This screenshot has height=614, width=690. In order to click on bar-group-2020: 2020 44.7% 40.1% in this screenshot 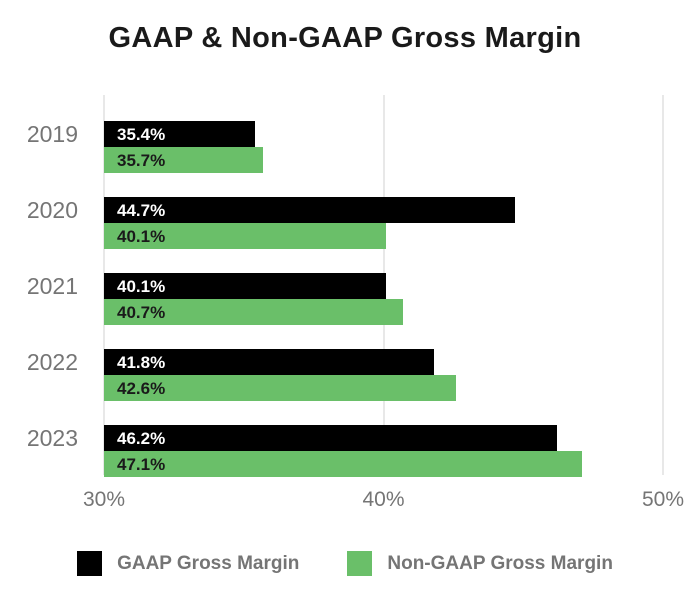, I will do `click(345, 223)`.